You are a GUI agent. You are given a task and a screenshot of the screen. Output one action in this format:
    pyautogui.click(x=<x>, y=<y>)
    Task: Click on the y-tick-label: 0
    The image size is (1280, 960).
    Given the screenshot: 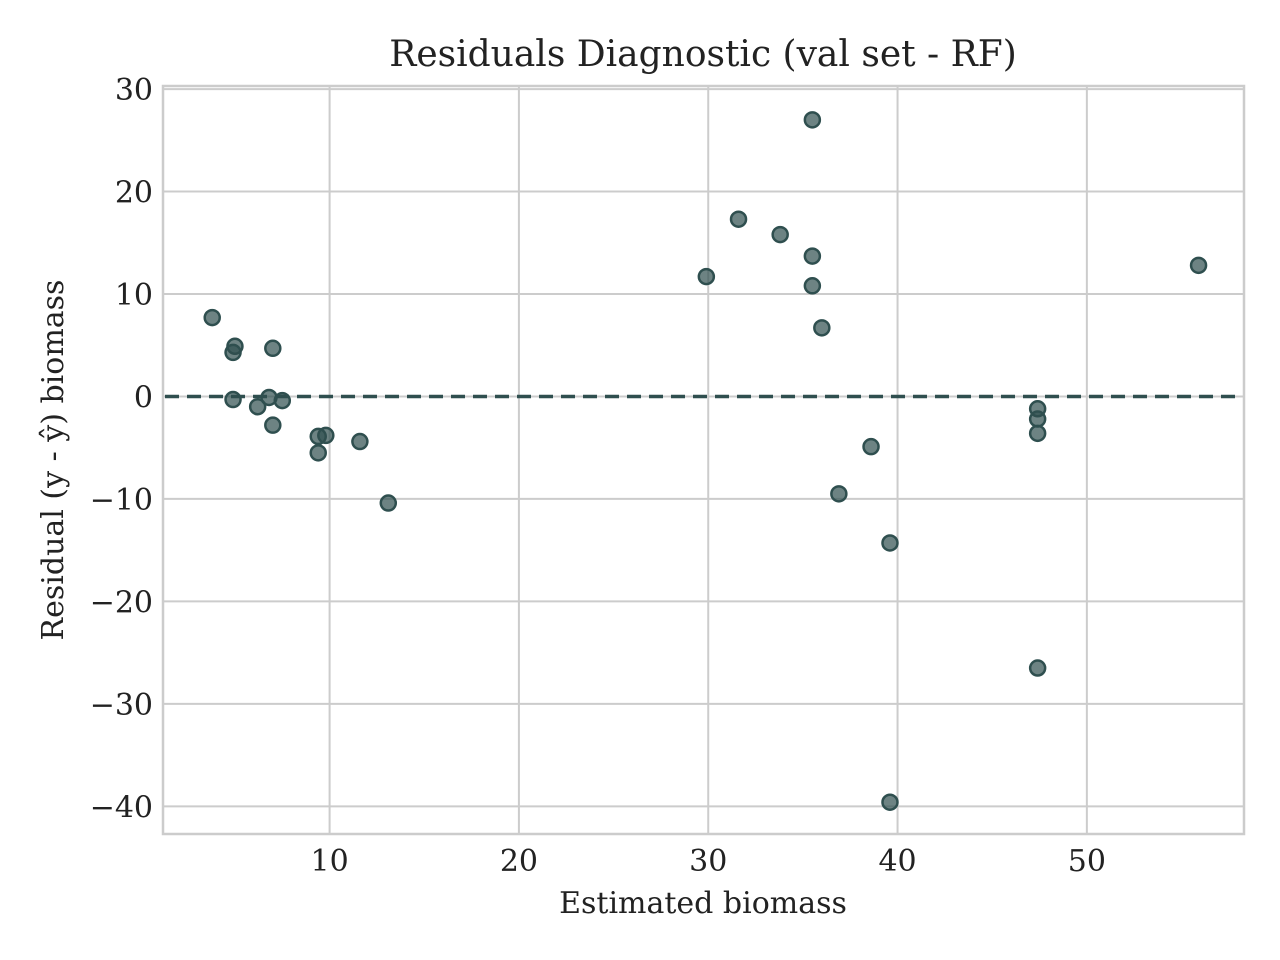 What is the action you would take?
    pyautogui.click(x=143, y=397)
    